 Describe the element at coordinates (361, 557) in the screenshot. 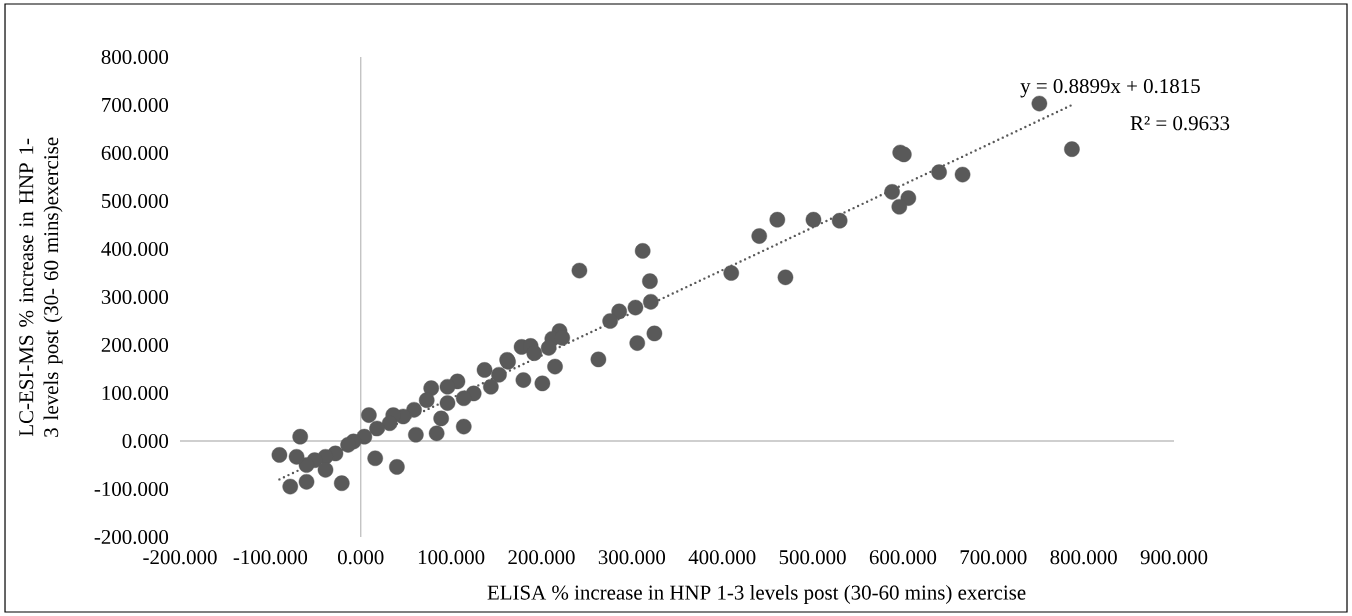

I see `x-tick-label: 0.000` at that location.